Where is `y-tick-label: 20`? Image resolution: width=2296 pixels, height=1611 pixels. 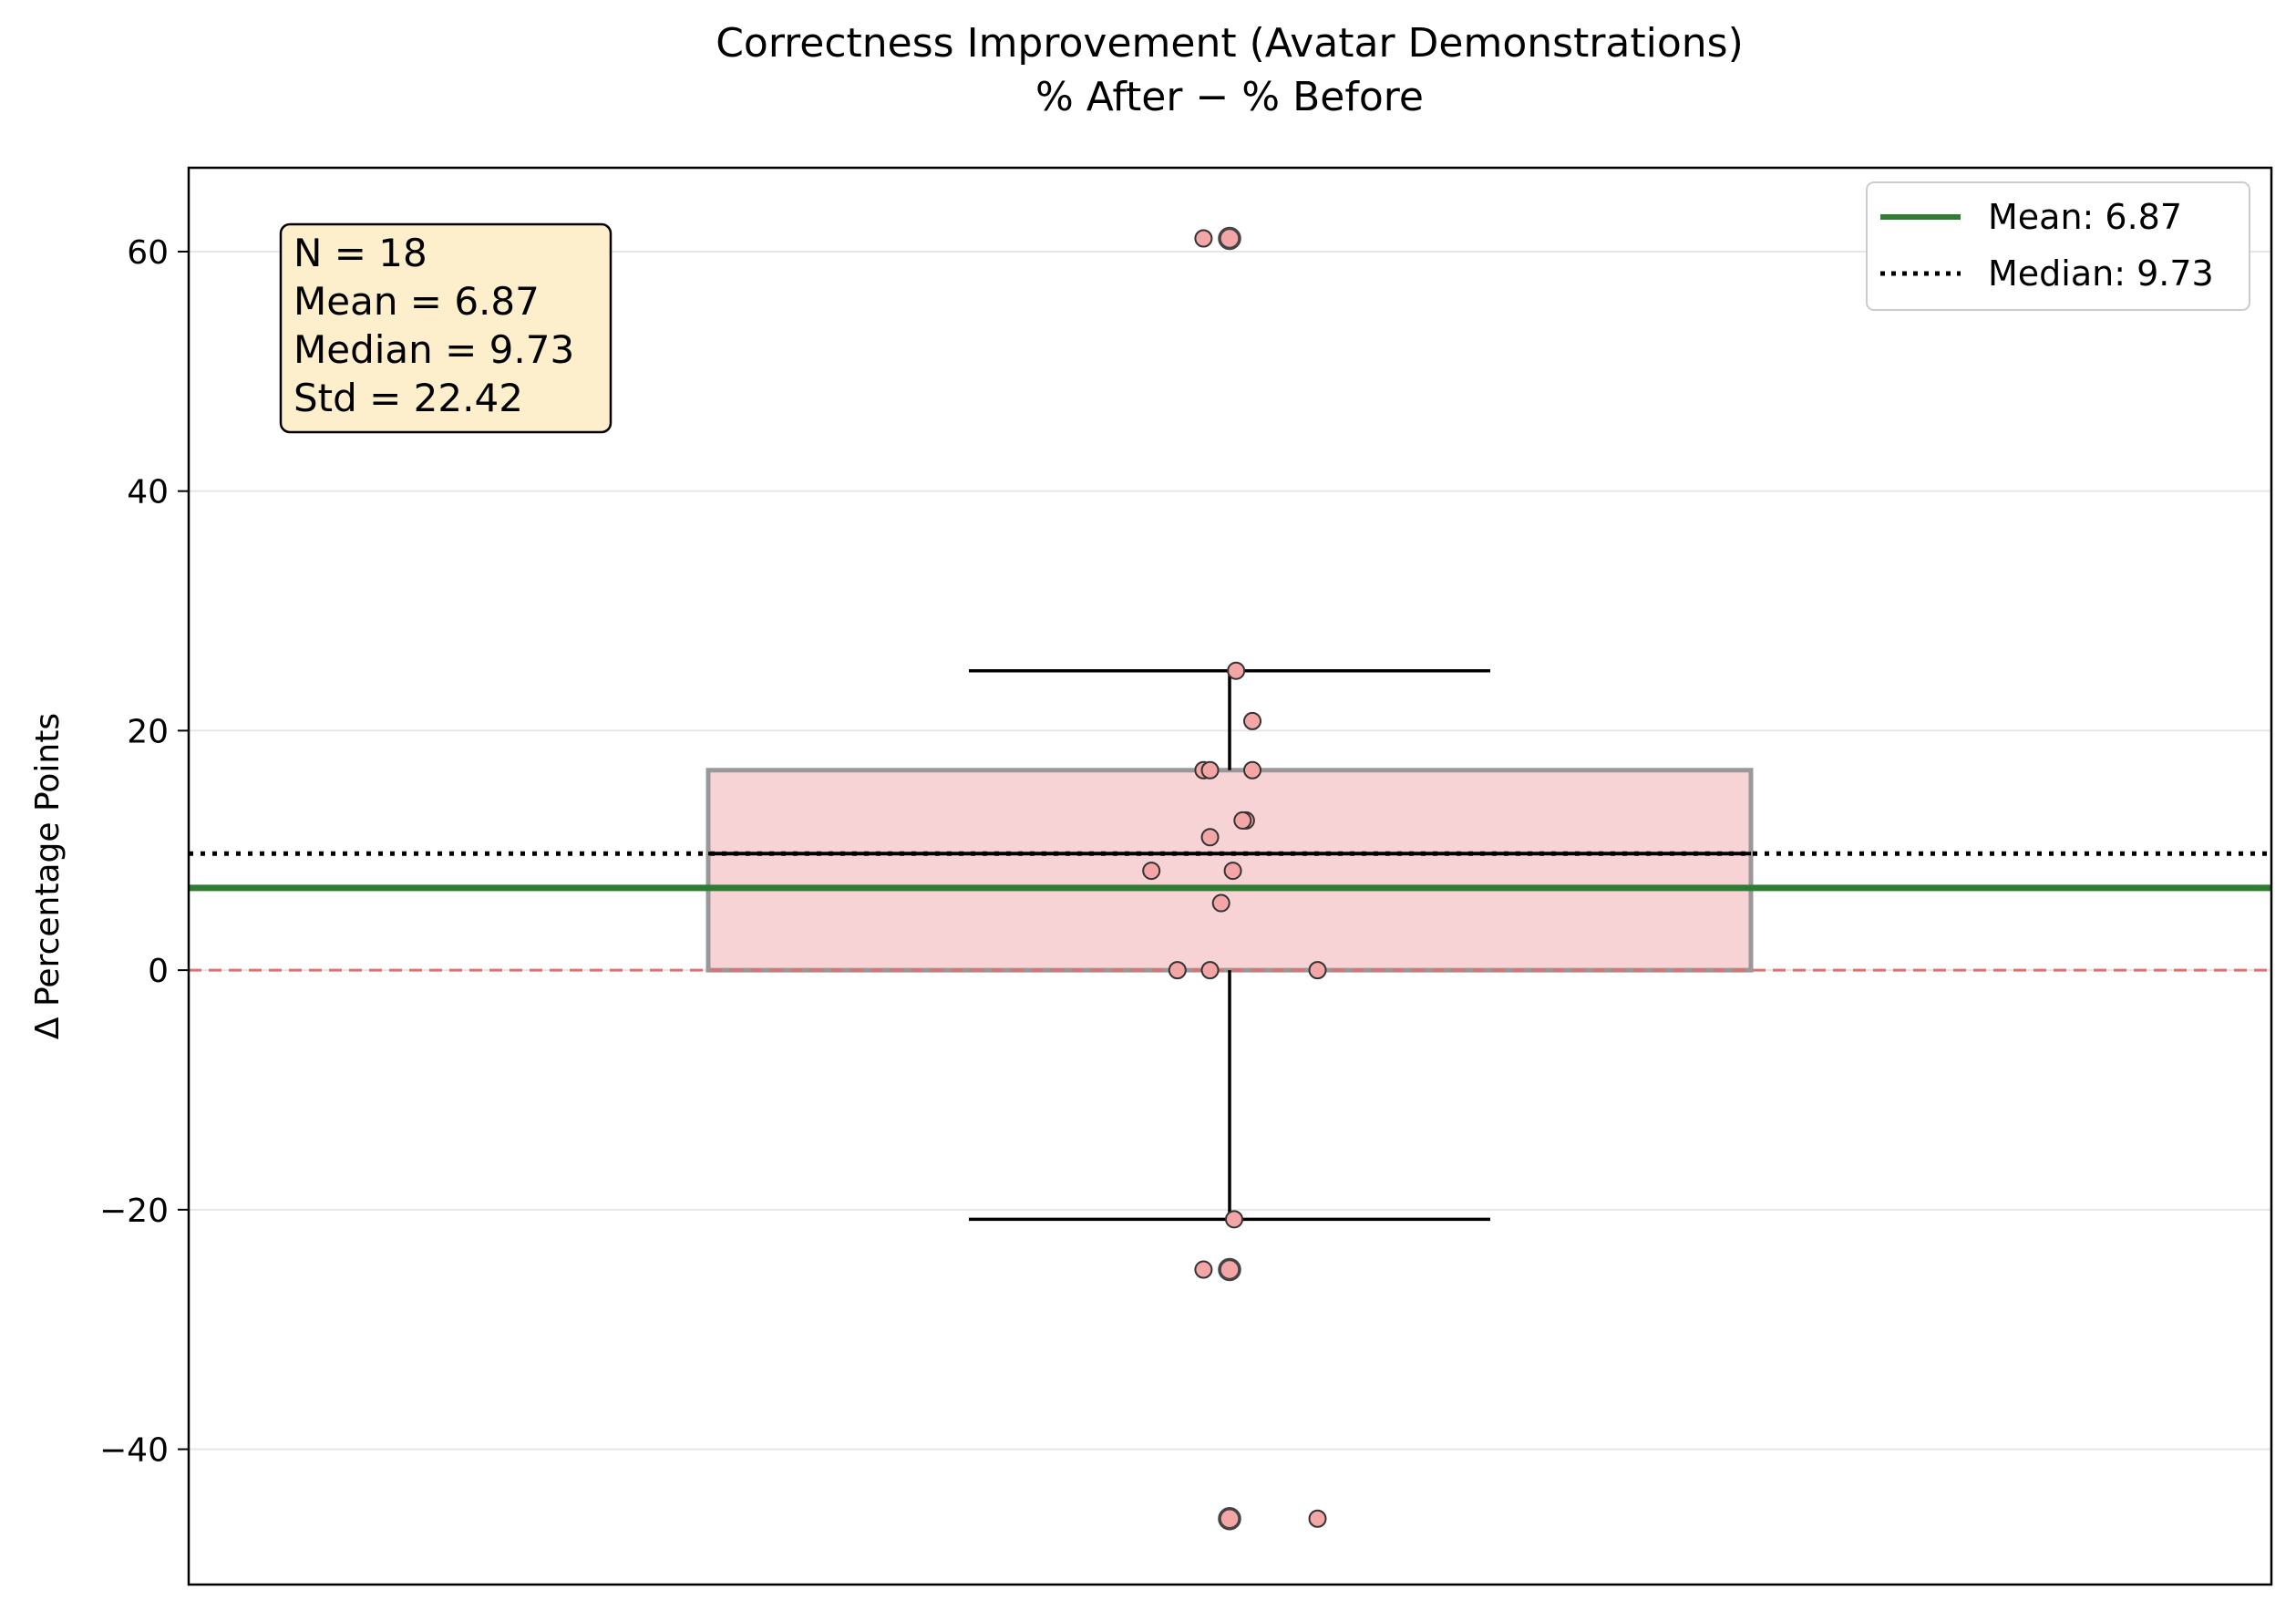
y-tick-label: 20 is located at coordinates (148, 731).